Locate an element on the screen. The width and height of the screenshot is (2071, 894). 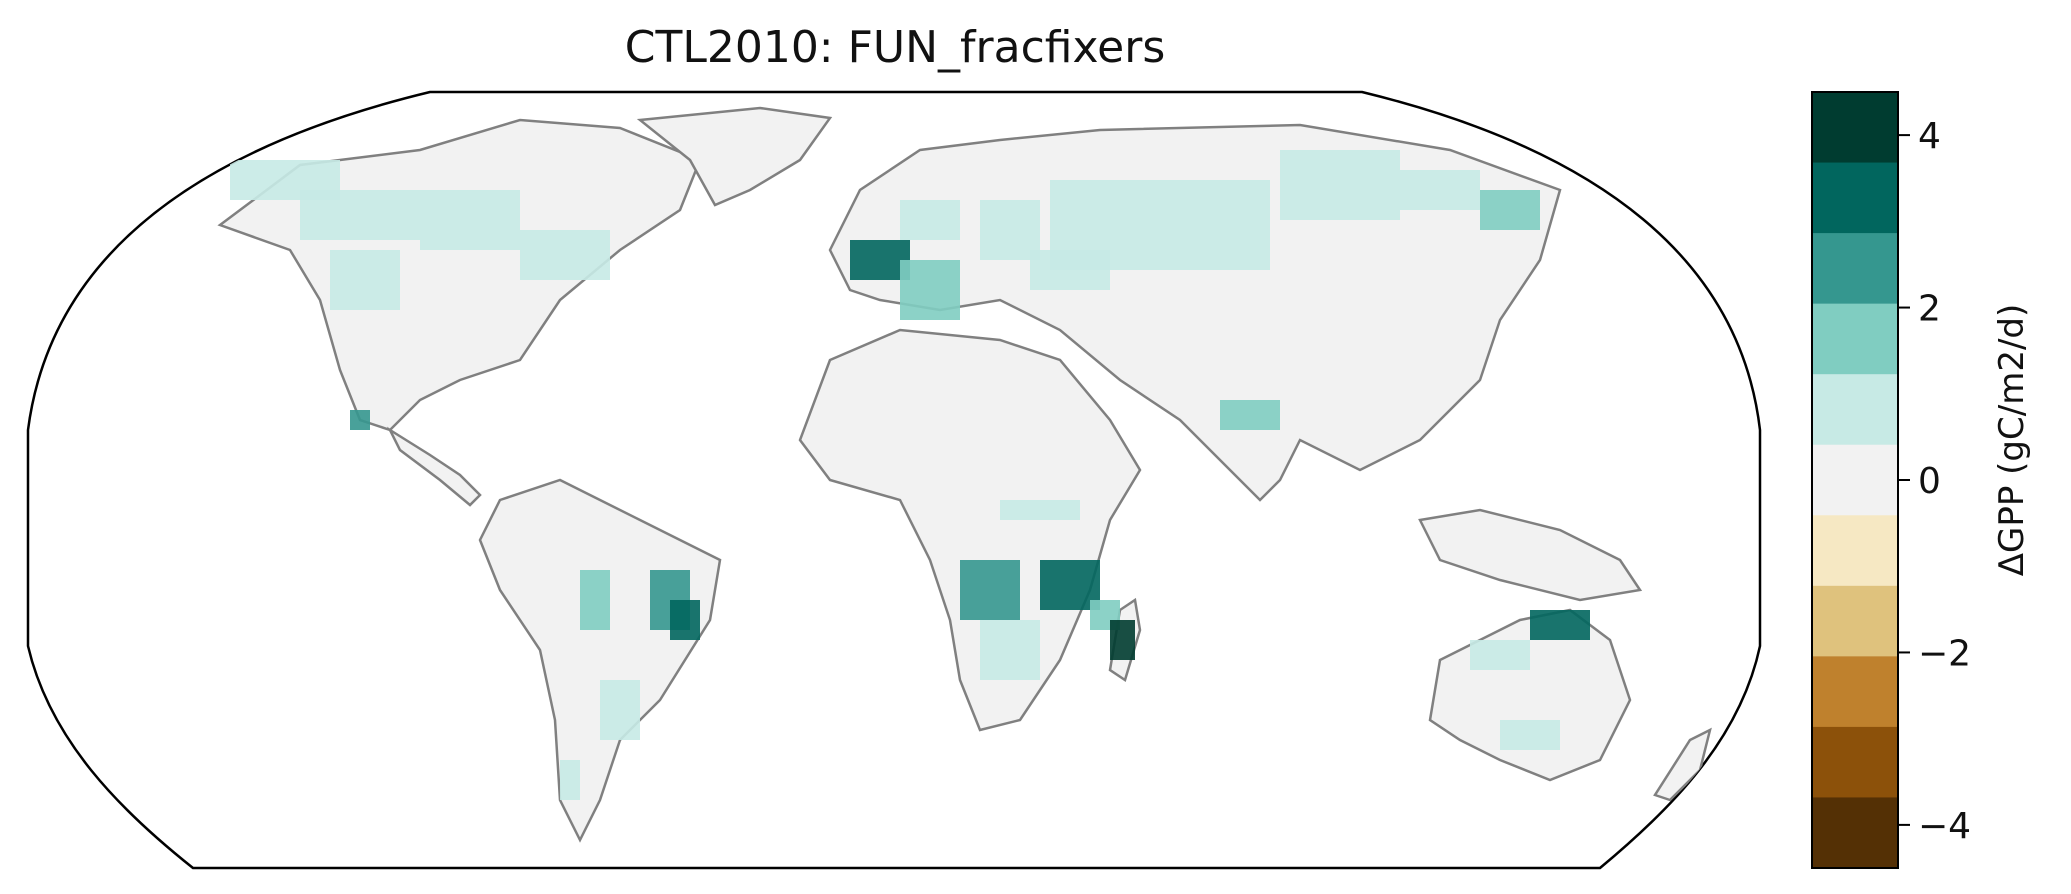
colorbar-tick-label: −2 is located at coordinates (1944, 653).